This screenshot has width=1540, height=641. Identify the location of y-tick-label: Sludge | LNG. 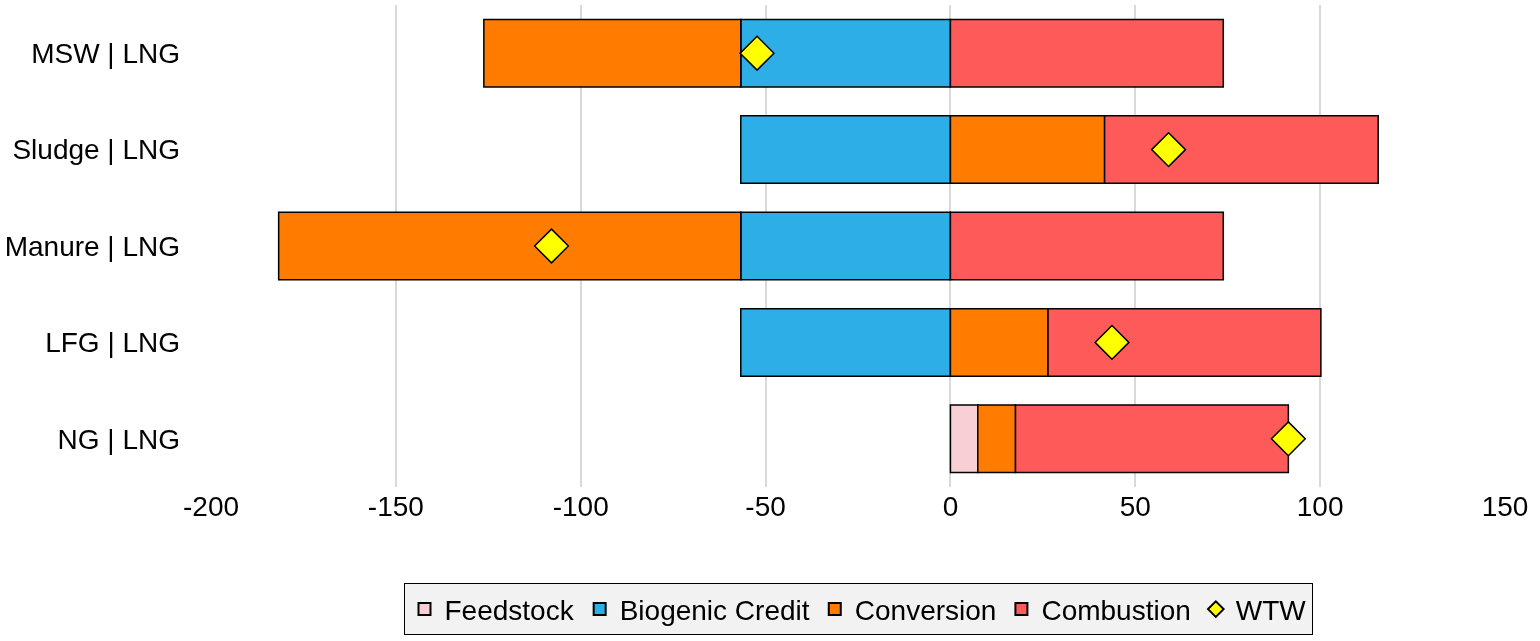
(96, 150).